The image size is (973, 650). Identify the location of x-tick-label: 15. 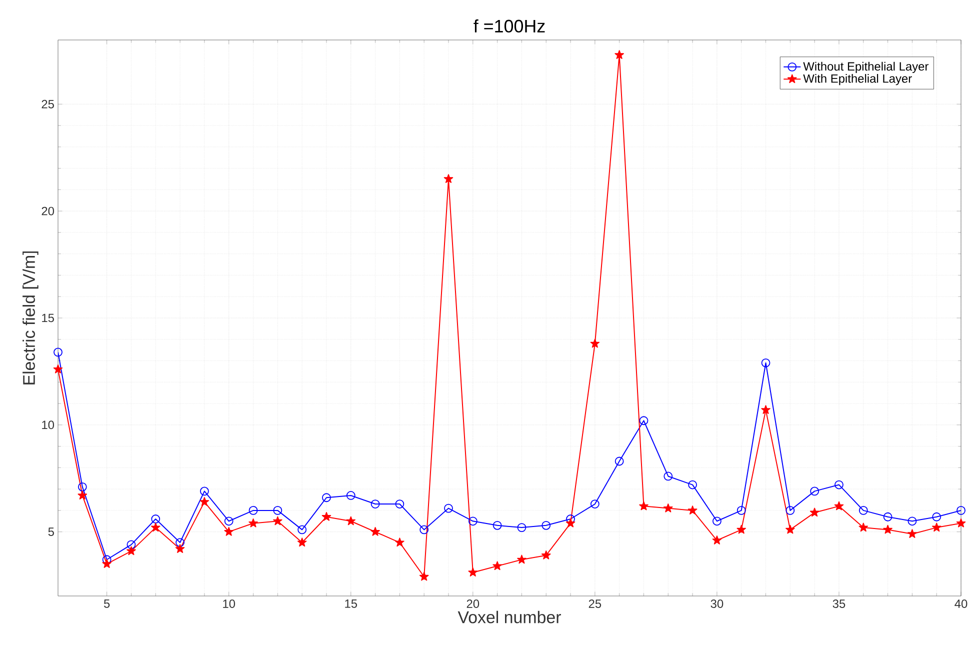
(351, 604).